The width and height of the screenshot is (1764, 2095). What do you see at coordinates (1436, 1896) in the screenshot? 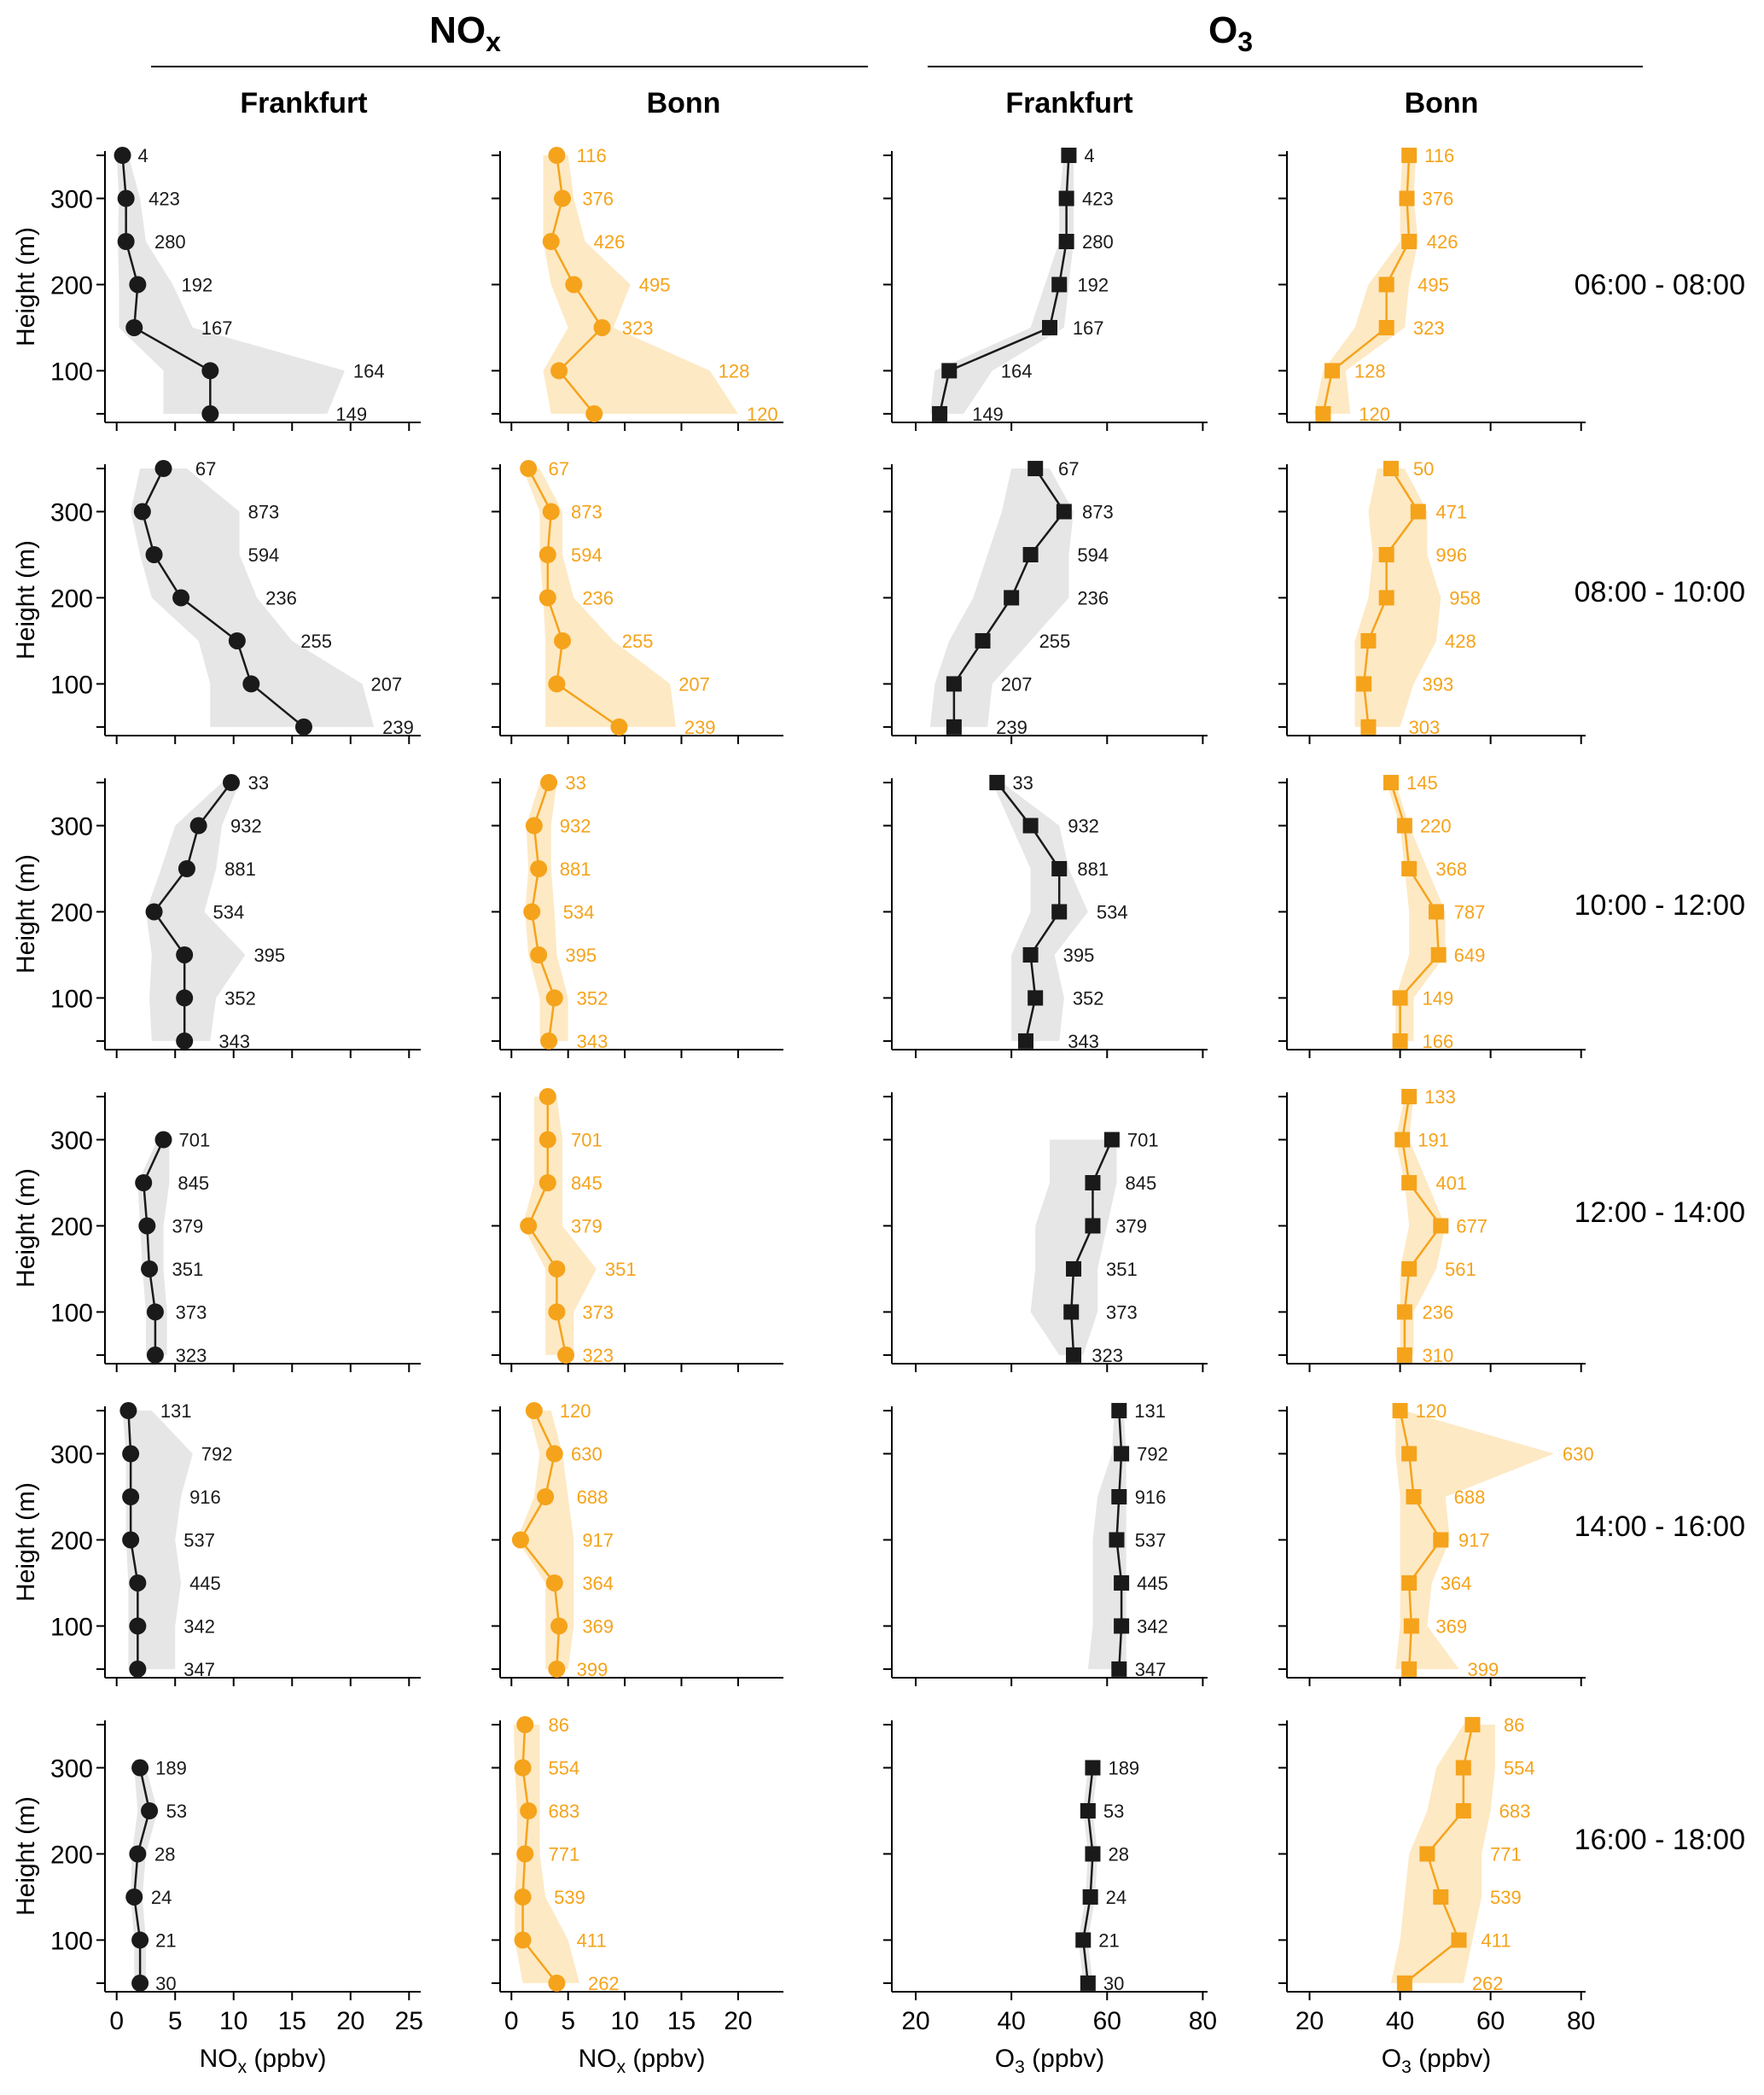
I see `profile-panel-bonn-o3: 20 40 60 80 O3 (ppbv) 86 554 683 771 539 411 262` at bounding box center [1436, 1896].